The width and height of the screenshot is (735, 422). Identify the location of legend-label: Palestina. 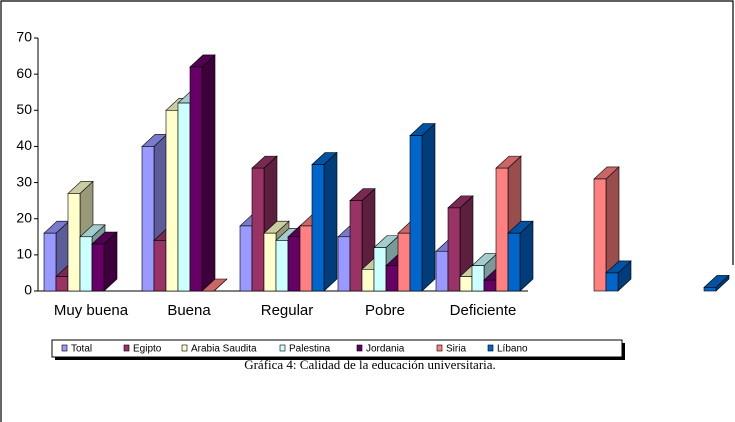
(310, 349).